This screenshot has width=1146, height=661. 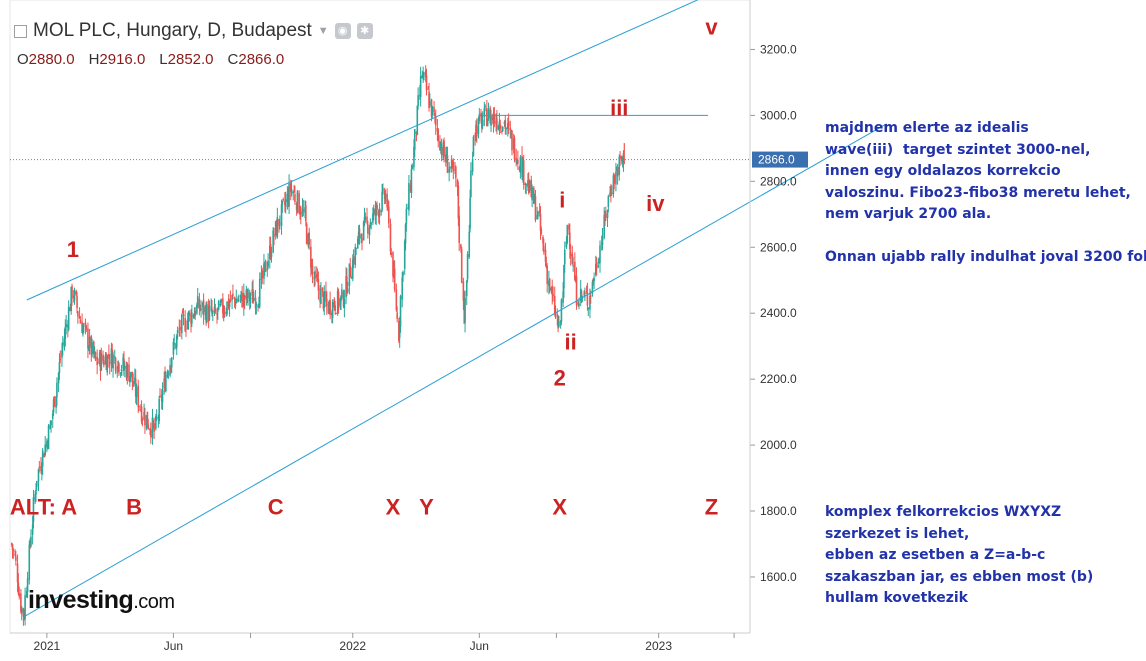 What do you see at coordinates (190, 59) in the screenshot?
I see `low-value: 2852.0` at bounding box center [190, 59].